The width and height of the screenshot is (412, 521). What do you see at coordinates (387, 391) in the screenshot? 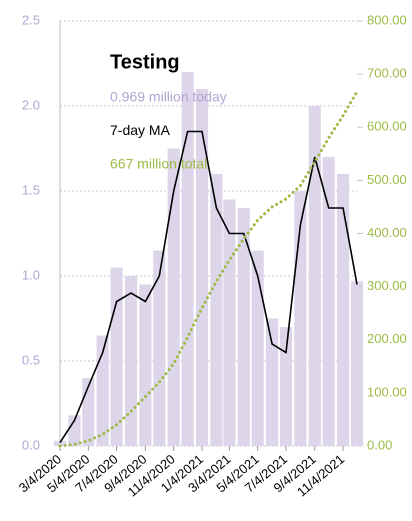
I see `y2-tick-label: 100.00` at bounding box center [387, 391].